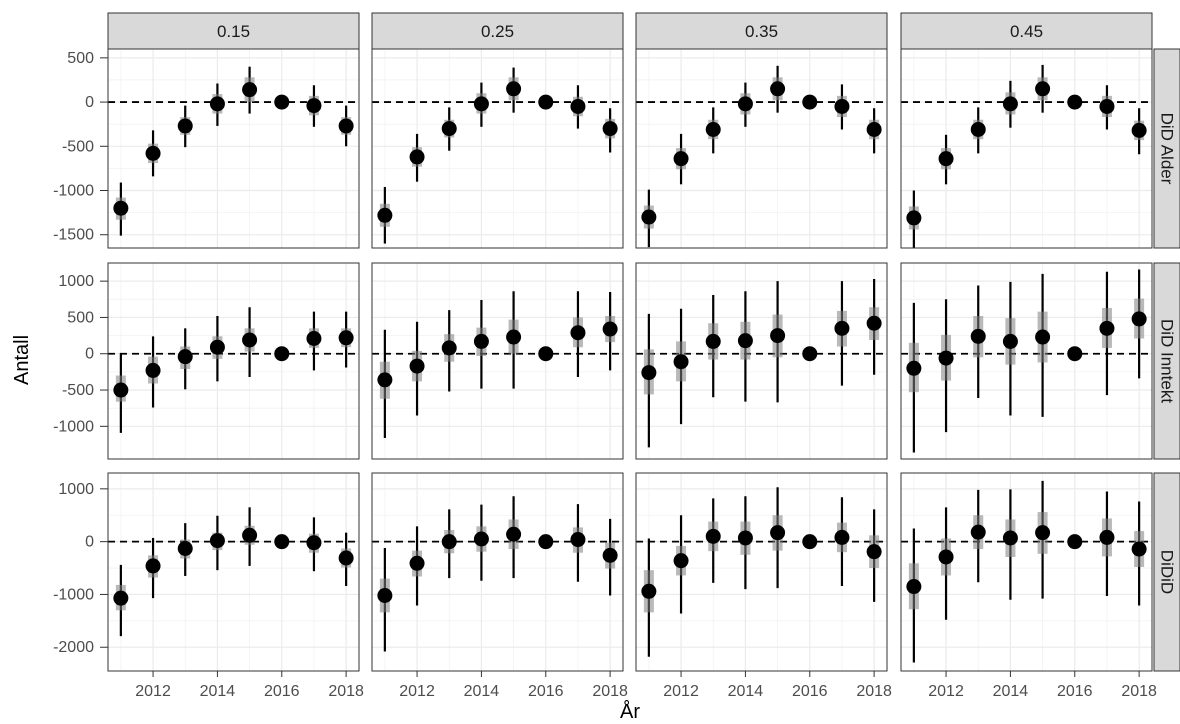 The image size is (1180, 724). What do you see at coordinates (78, 390) in the screenshot?
I see `y-tick-label: -500` at bounding box center [78, 390].